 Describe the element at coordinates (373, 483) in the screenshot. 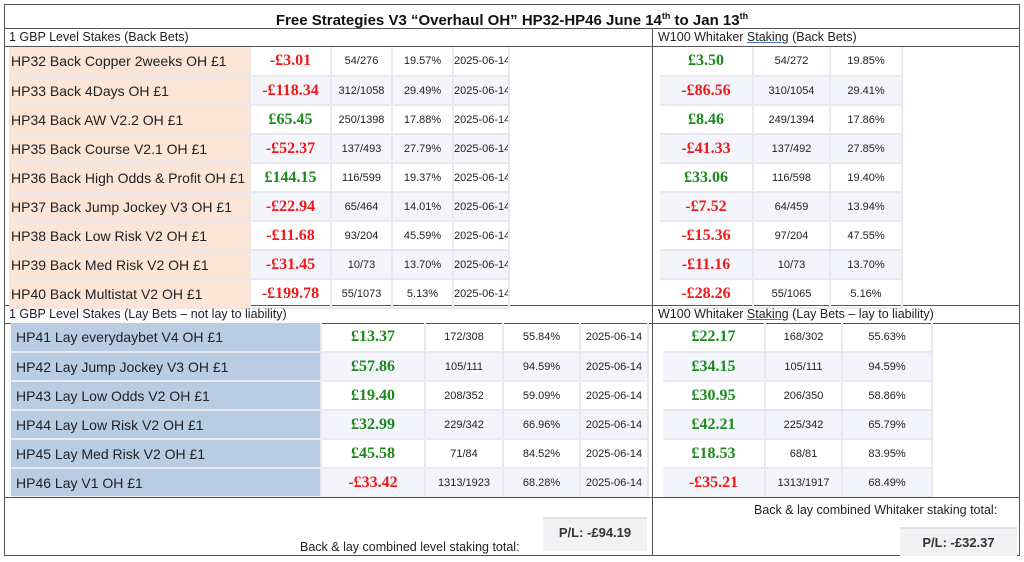

I see `profit-loss: -£33.42` at that location.